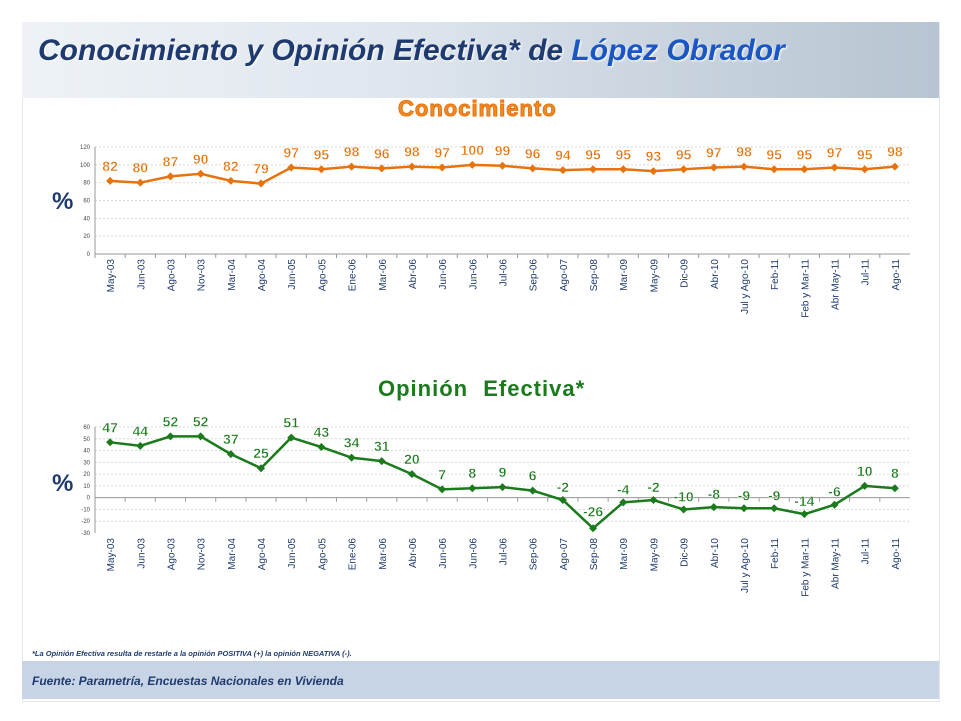  What do you see at coordinates (352, 443) in the screenshot?
I see `opinion-data-label: 34` at bounding box center [352, 443].